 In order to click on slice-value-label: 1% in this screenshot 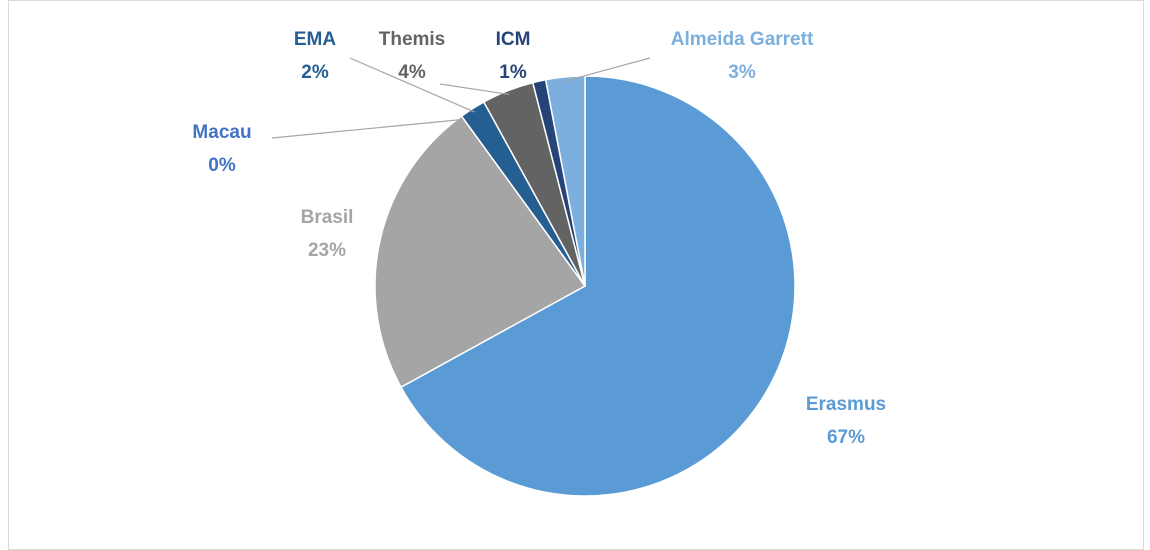, I will do `click(513, 72)`.